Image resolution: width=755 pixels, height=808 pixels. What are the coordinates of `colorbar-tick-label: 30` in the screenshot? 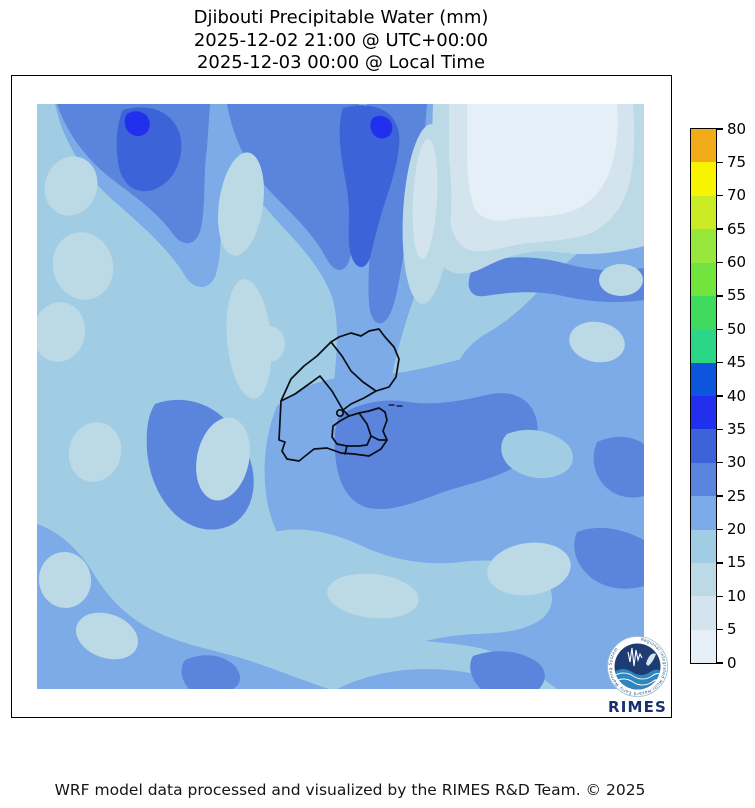 It's located at (737, 462).